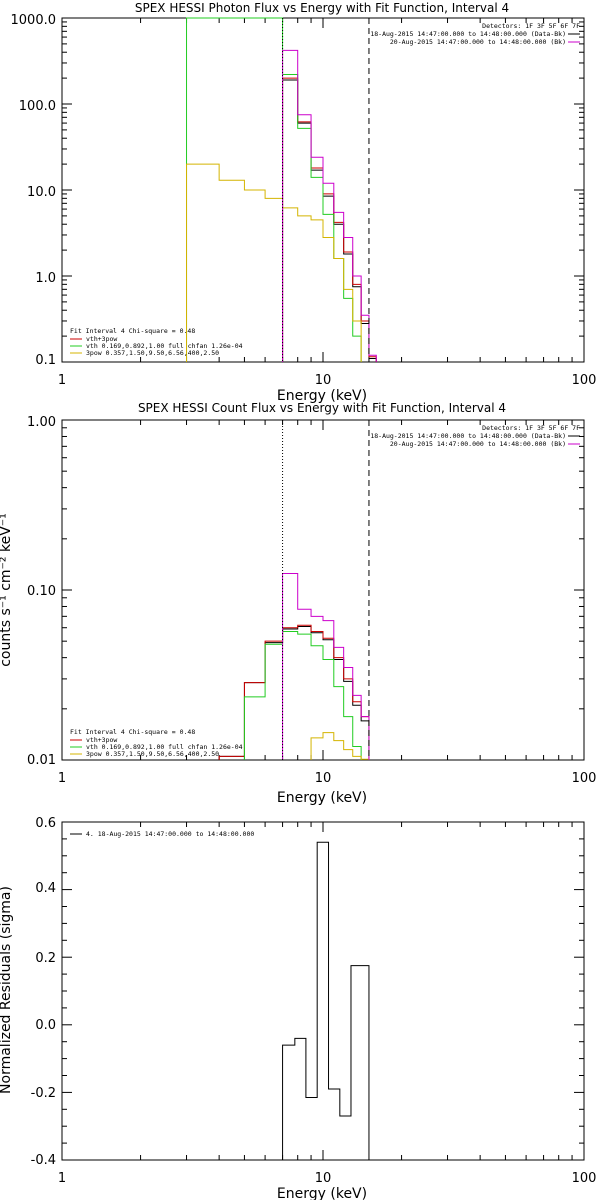  Describe the element at coordinates (34, 20) in the screenshot. I see `panel1-ytick-4: 1000.0` at that location.